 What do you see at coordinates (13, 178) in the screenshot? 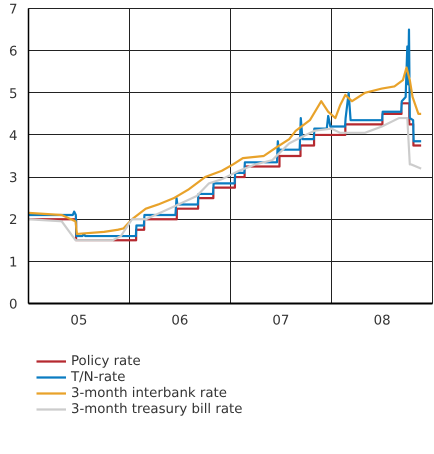
I see `y-tick-label: 3` at bounding box center [13, 178].